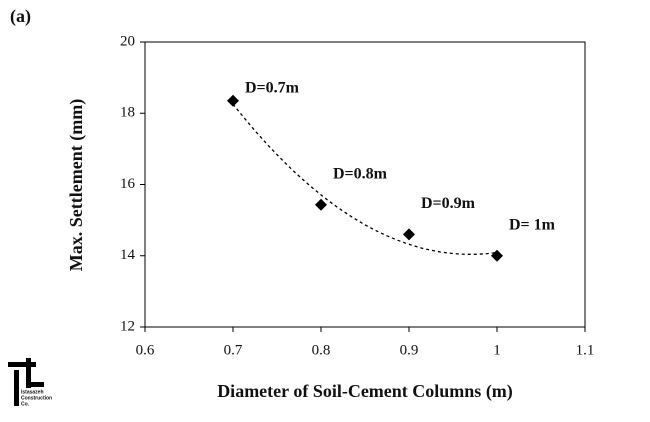 The image size is (650, 422). I want to click on point-label: D=0.8m, so click(360, 173).